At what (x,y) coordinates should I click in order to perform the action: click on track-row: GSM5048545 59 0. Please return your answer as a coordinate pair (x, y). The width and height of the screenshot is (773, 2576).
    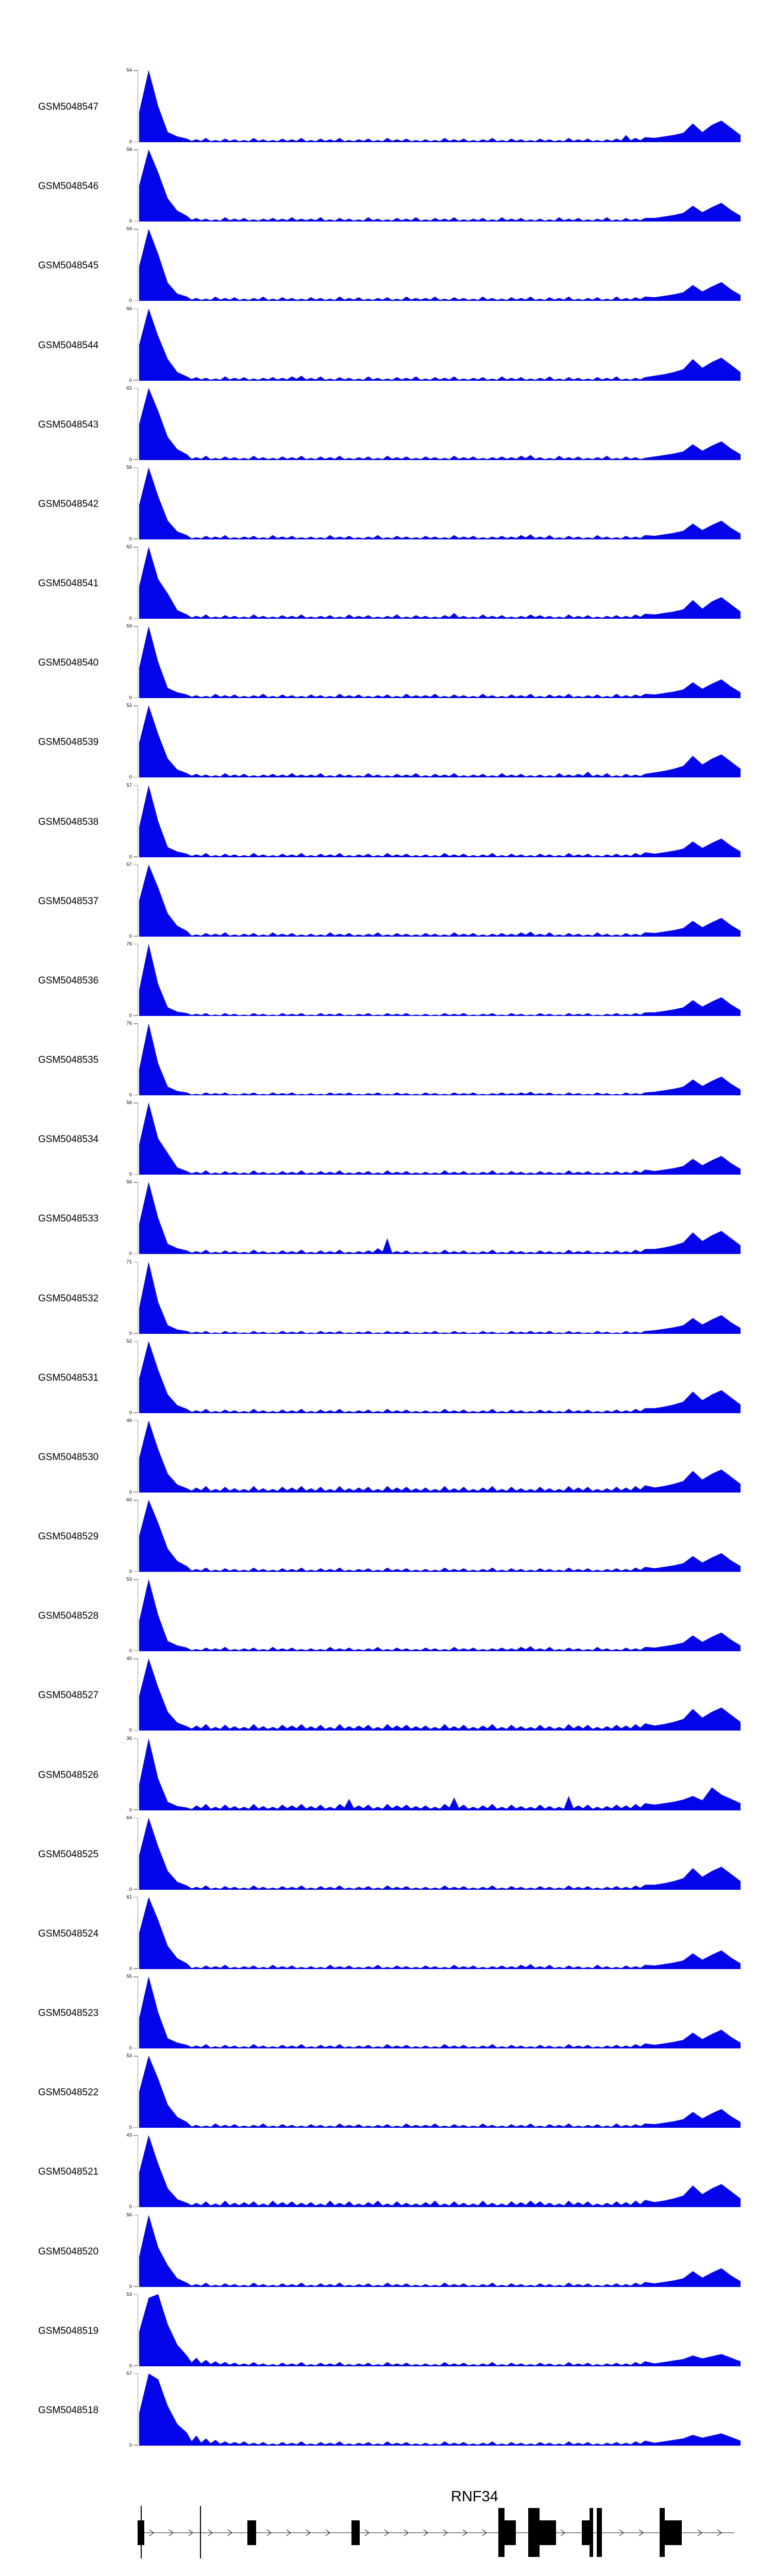
    Looking at the image, I should click on (386, 265).